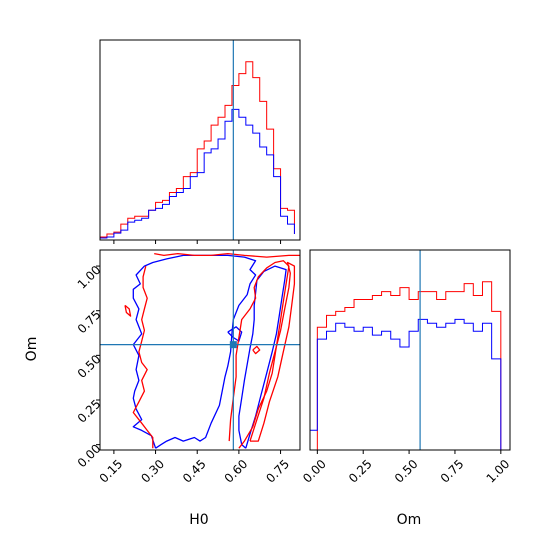 Image resolution: width=550 pixels, height=550 pixels. What do you see at coordinates (89, 455) in the screenshot?
I see `contour-ytick-label: 0.00` at bounding box center [89, 455].